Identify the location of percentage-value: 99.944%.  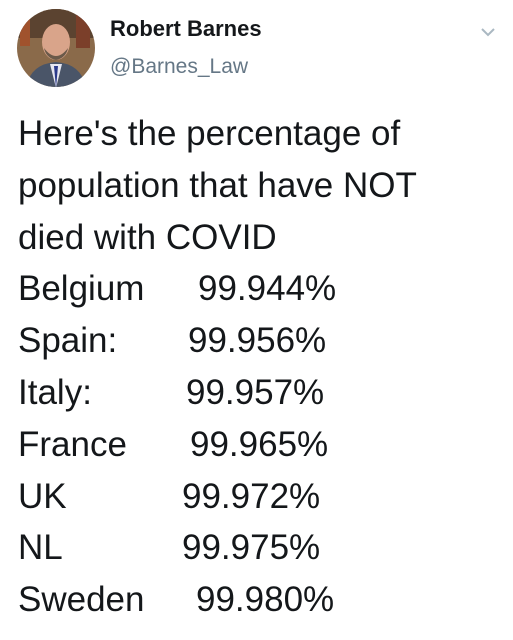
(267, 289).